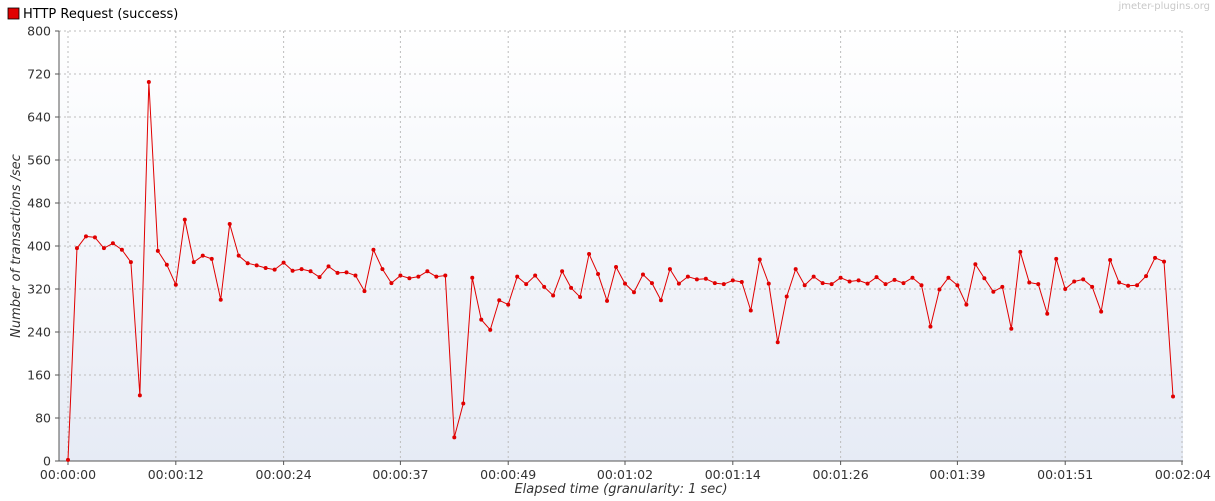 Image resolution: width=1215 pixels, height=501 pixels. I want to click on y-axis-title: Number of transactions /sec, so click(16, 246).